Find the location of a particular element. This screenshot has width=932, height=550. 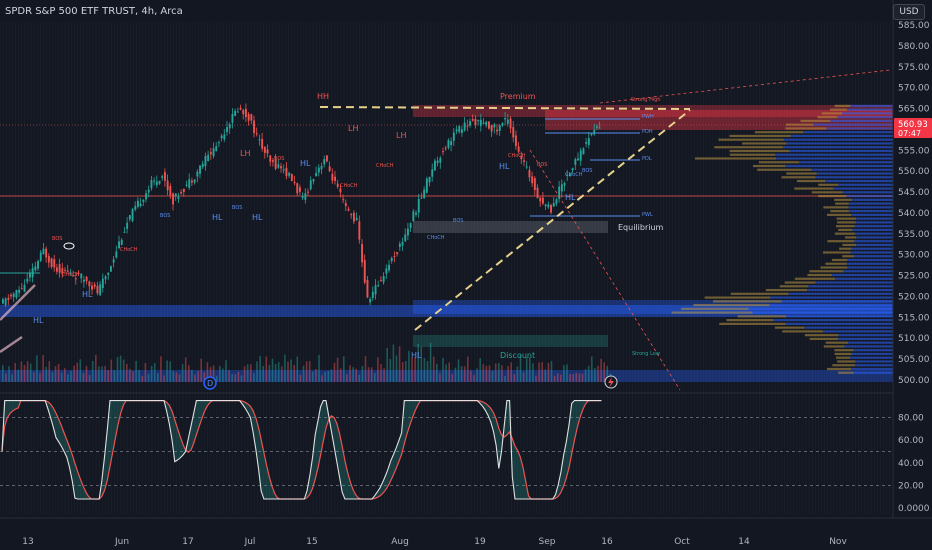

price-tick-label: 505.00 is located at coordinates (914, 360).